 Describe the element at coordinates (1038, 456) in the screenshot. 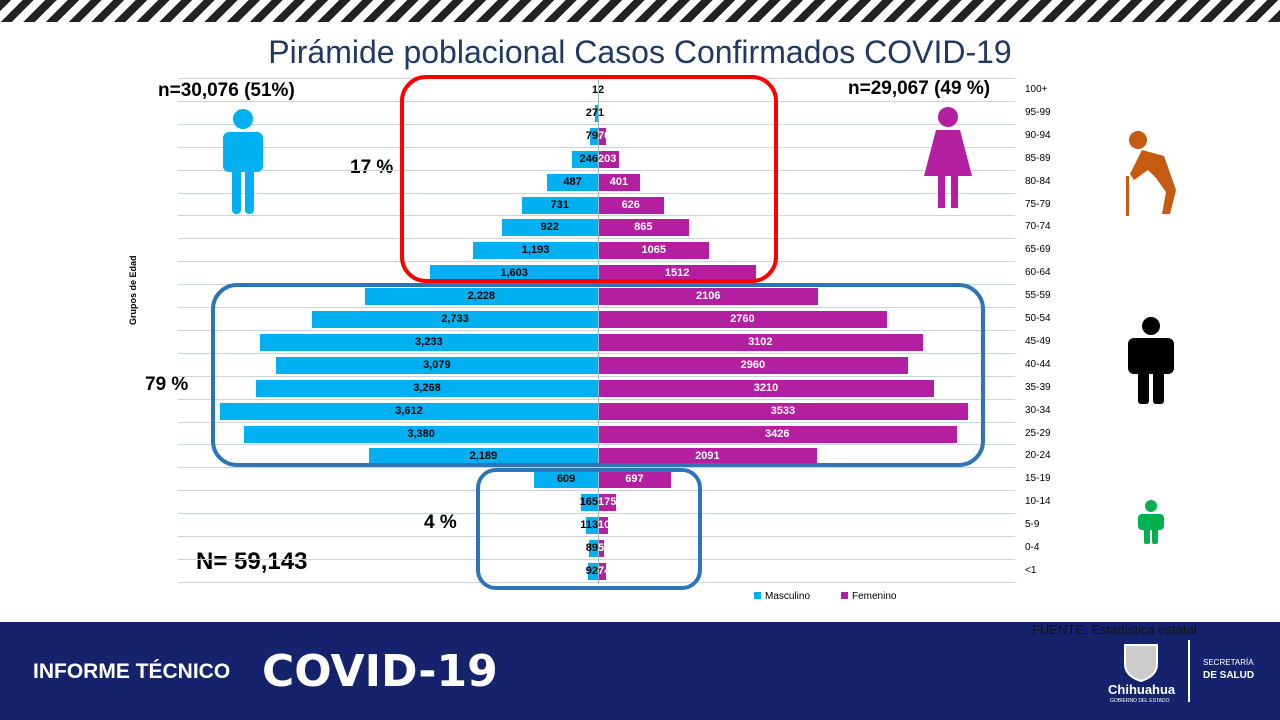

I see `age-label: 20-24` at that location.